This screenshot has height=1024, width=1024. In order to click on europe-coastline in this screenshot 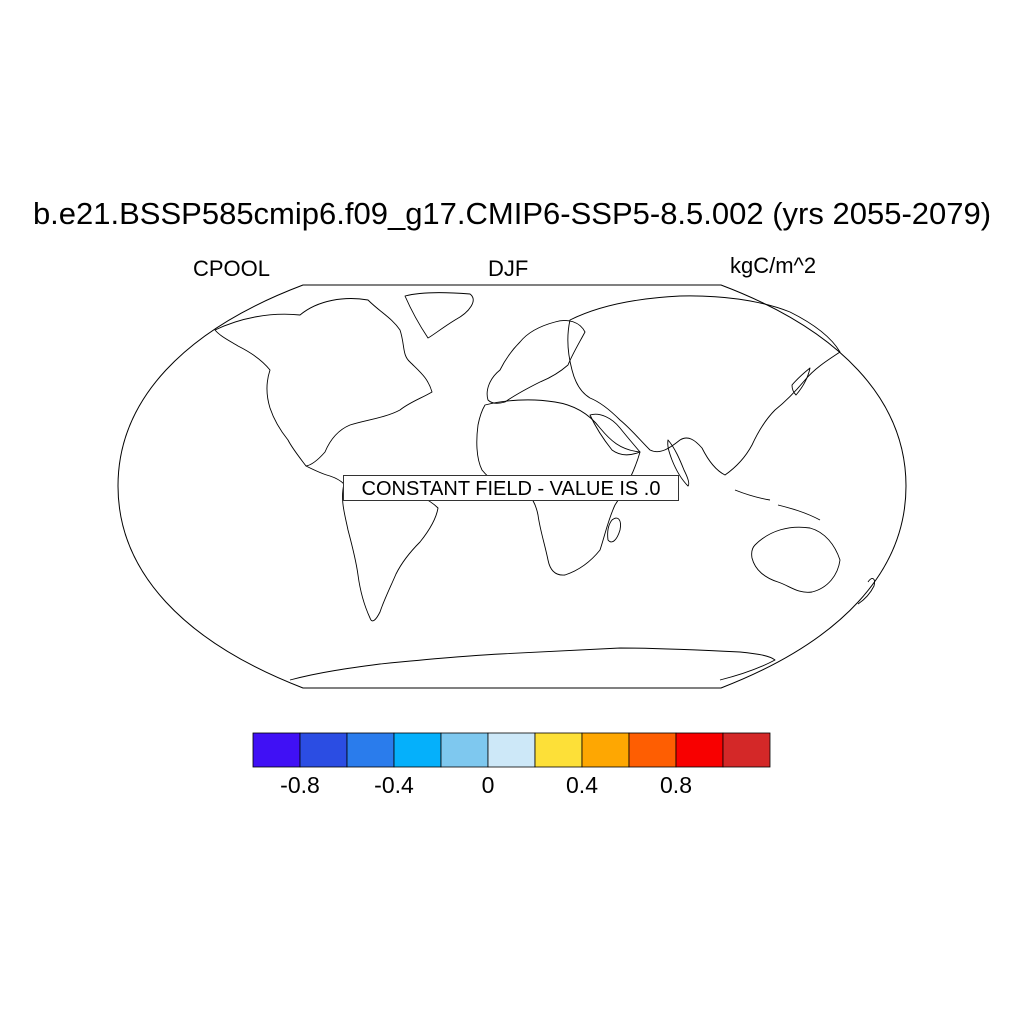, I will do `click(536, 362)`.